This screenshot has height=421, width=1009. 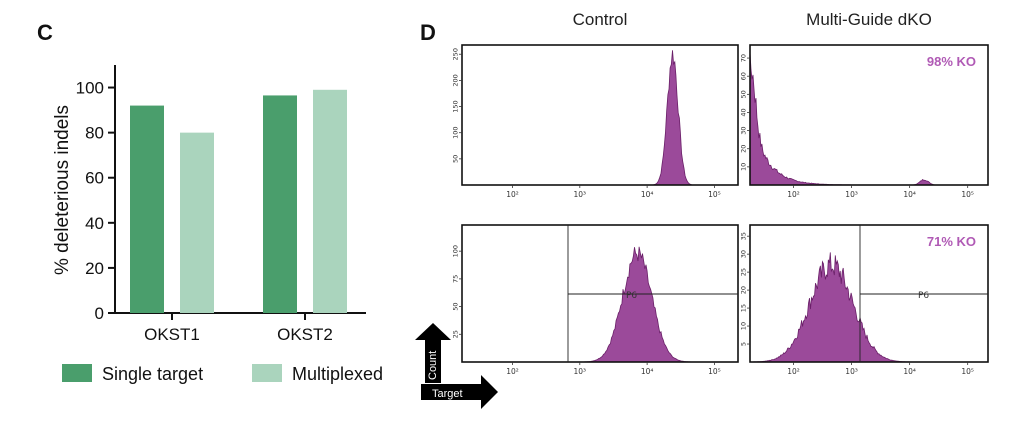 I want to click on count-arrow-icon, so click(x=433, y=353).